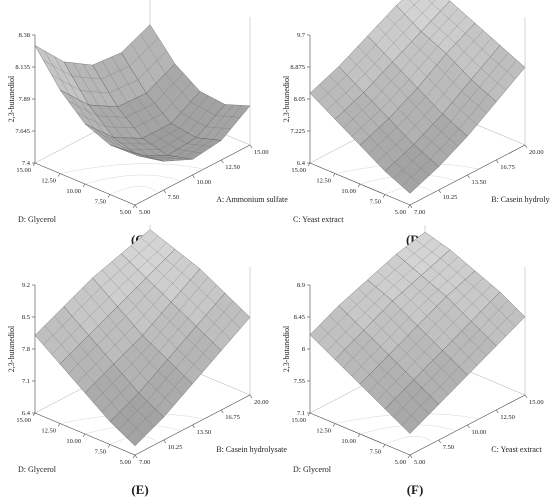 The height and width of the screenshot is (499, 550). I want to click on x-tick-label: 15.00, so click(261, 152).